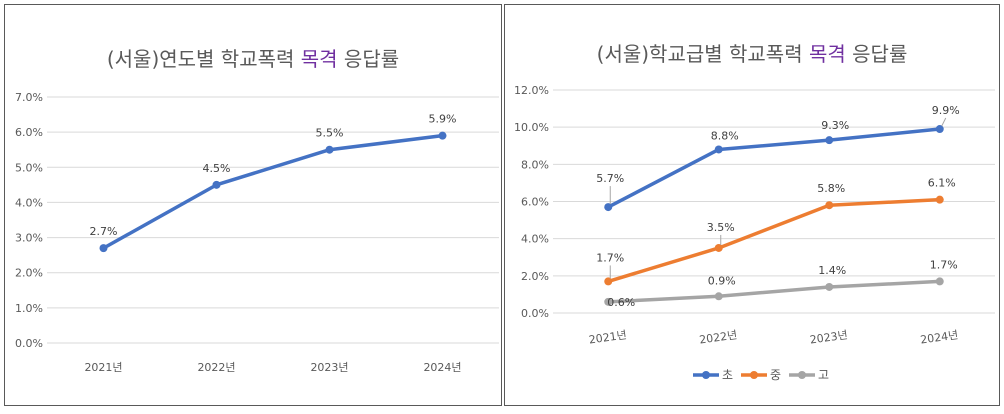  What do you see at coordinates (944, 122) in the screenshot?
I see `leader-line` at bounding box center [944, 122].